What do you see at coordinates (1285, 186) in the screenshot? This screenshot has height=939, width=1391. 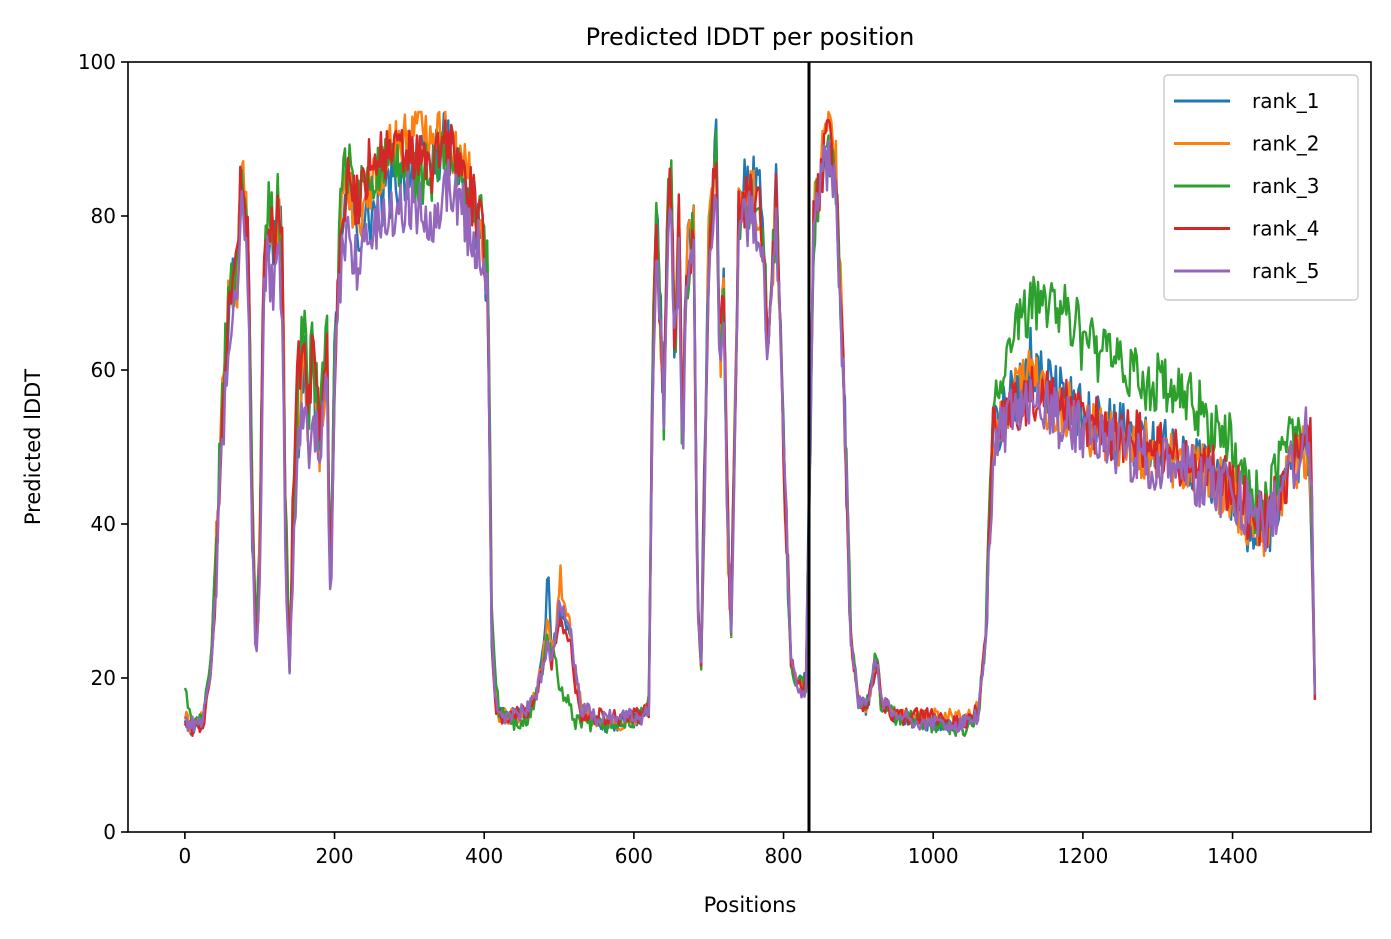 I see `legend-label: rank_3` at bounding box center [1285, 186].